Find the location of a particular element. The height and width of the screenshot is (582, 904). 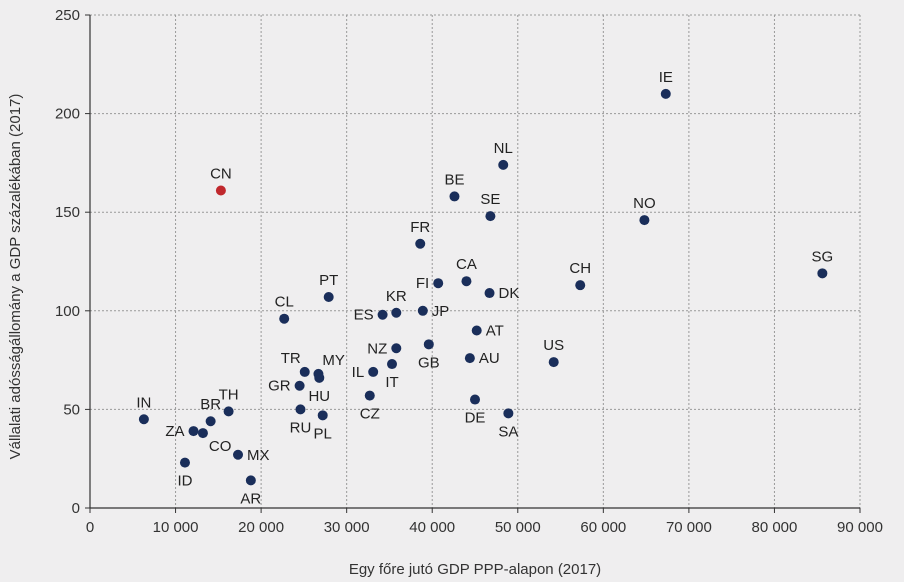

point-label-ch: CH is located at coordinates (580, 268).